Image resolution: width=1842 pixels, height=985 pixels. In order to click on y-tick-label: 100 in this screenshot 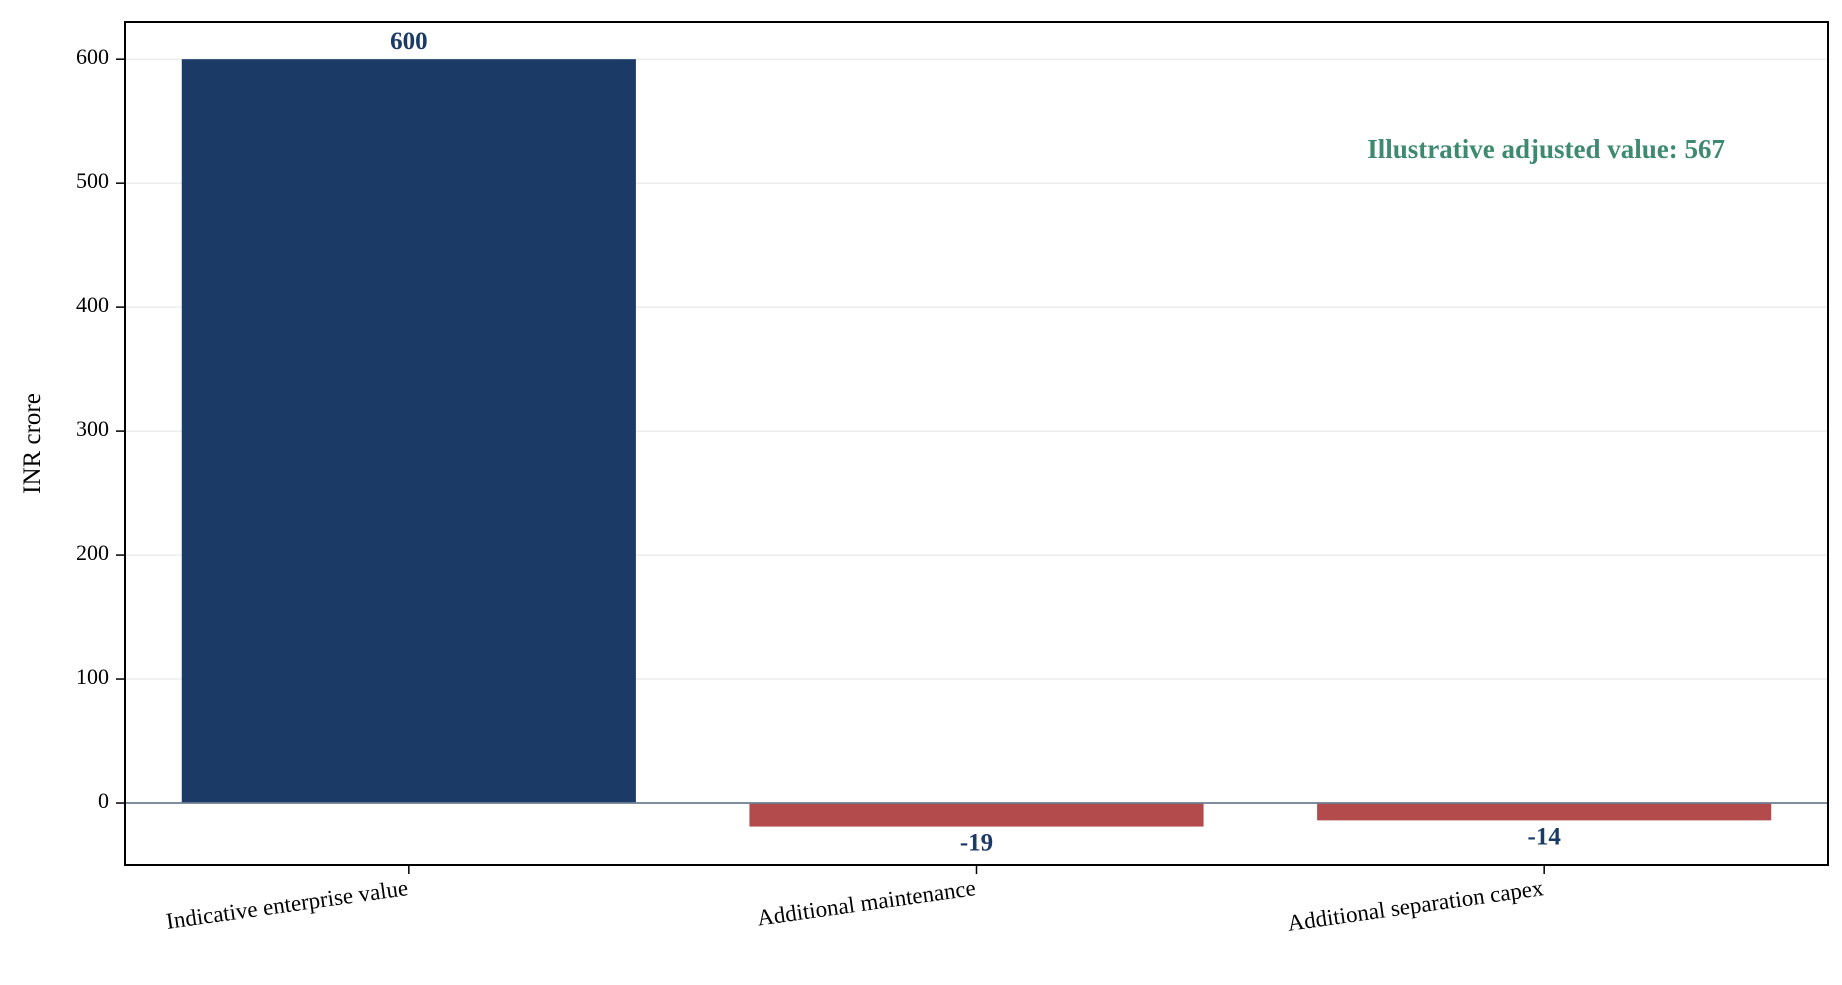, I will do `click(92, 676)`.